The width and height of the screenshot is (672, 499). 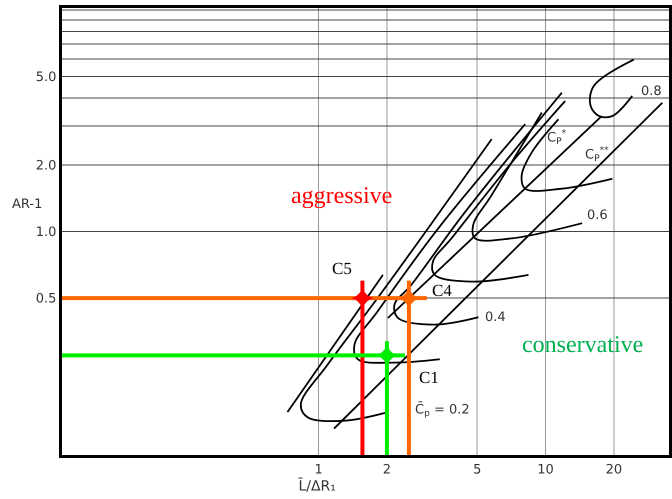 I want to click on y-tick-label: 2.0, so click(x=46, y=166).